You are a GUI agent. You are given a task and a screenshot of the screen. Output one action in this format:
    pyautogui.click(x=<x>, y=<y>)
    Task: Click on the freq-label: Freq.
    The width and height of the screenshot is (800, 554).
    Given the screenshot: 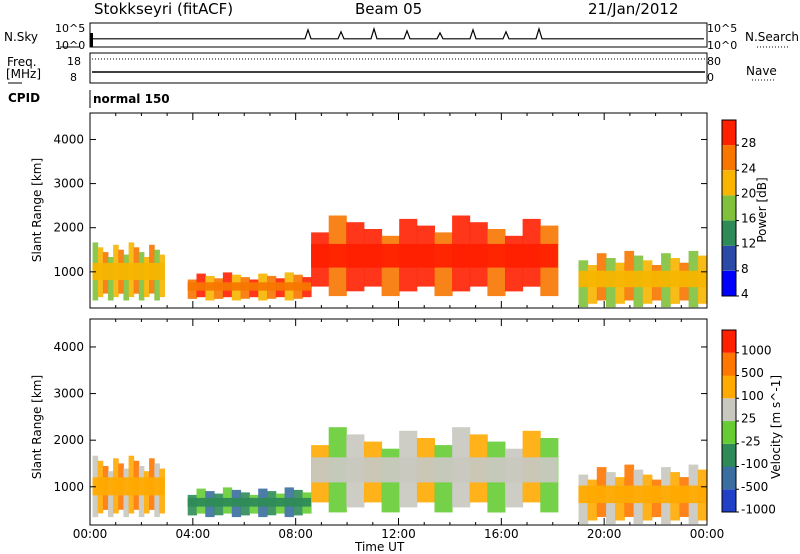 What is the action you would take?
    pyautogui.click(x=22, y=62)
    